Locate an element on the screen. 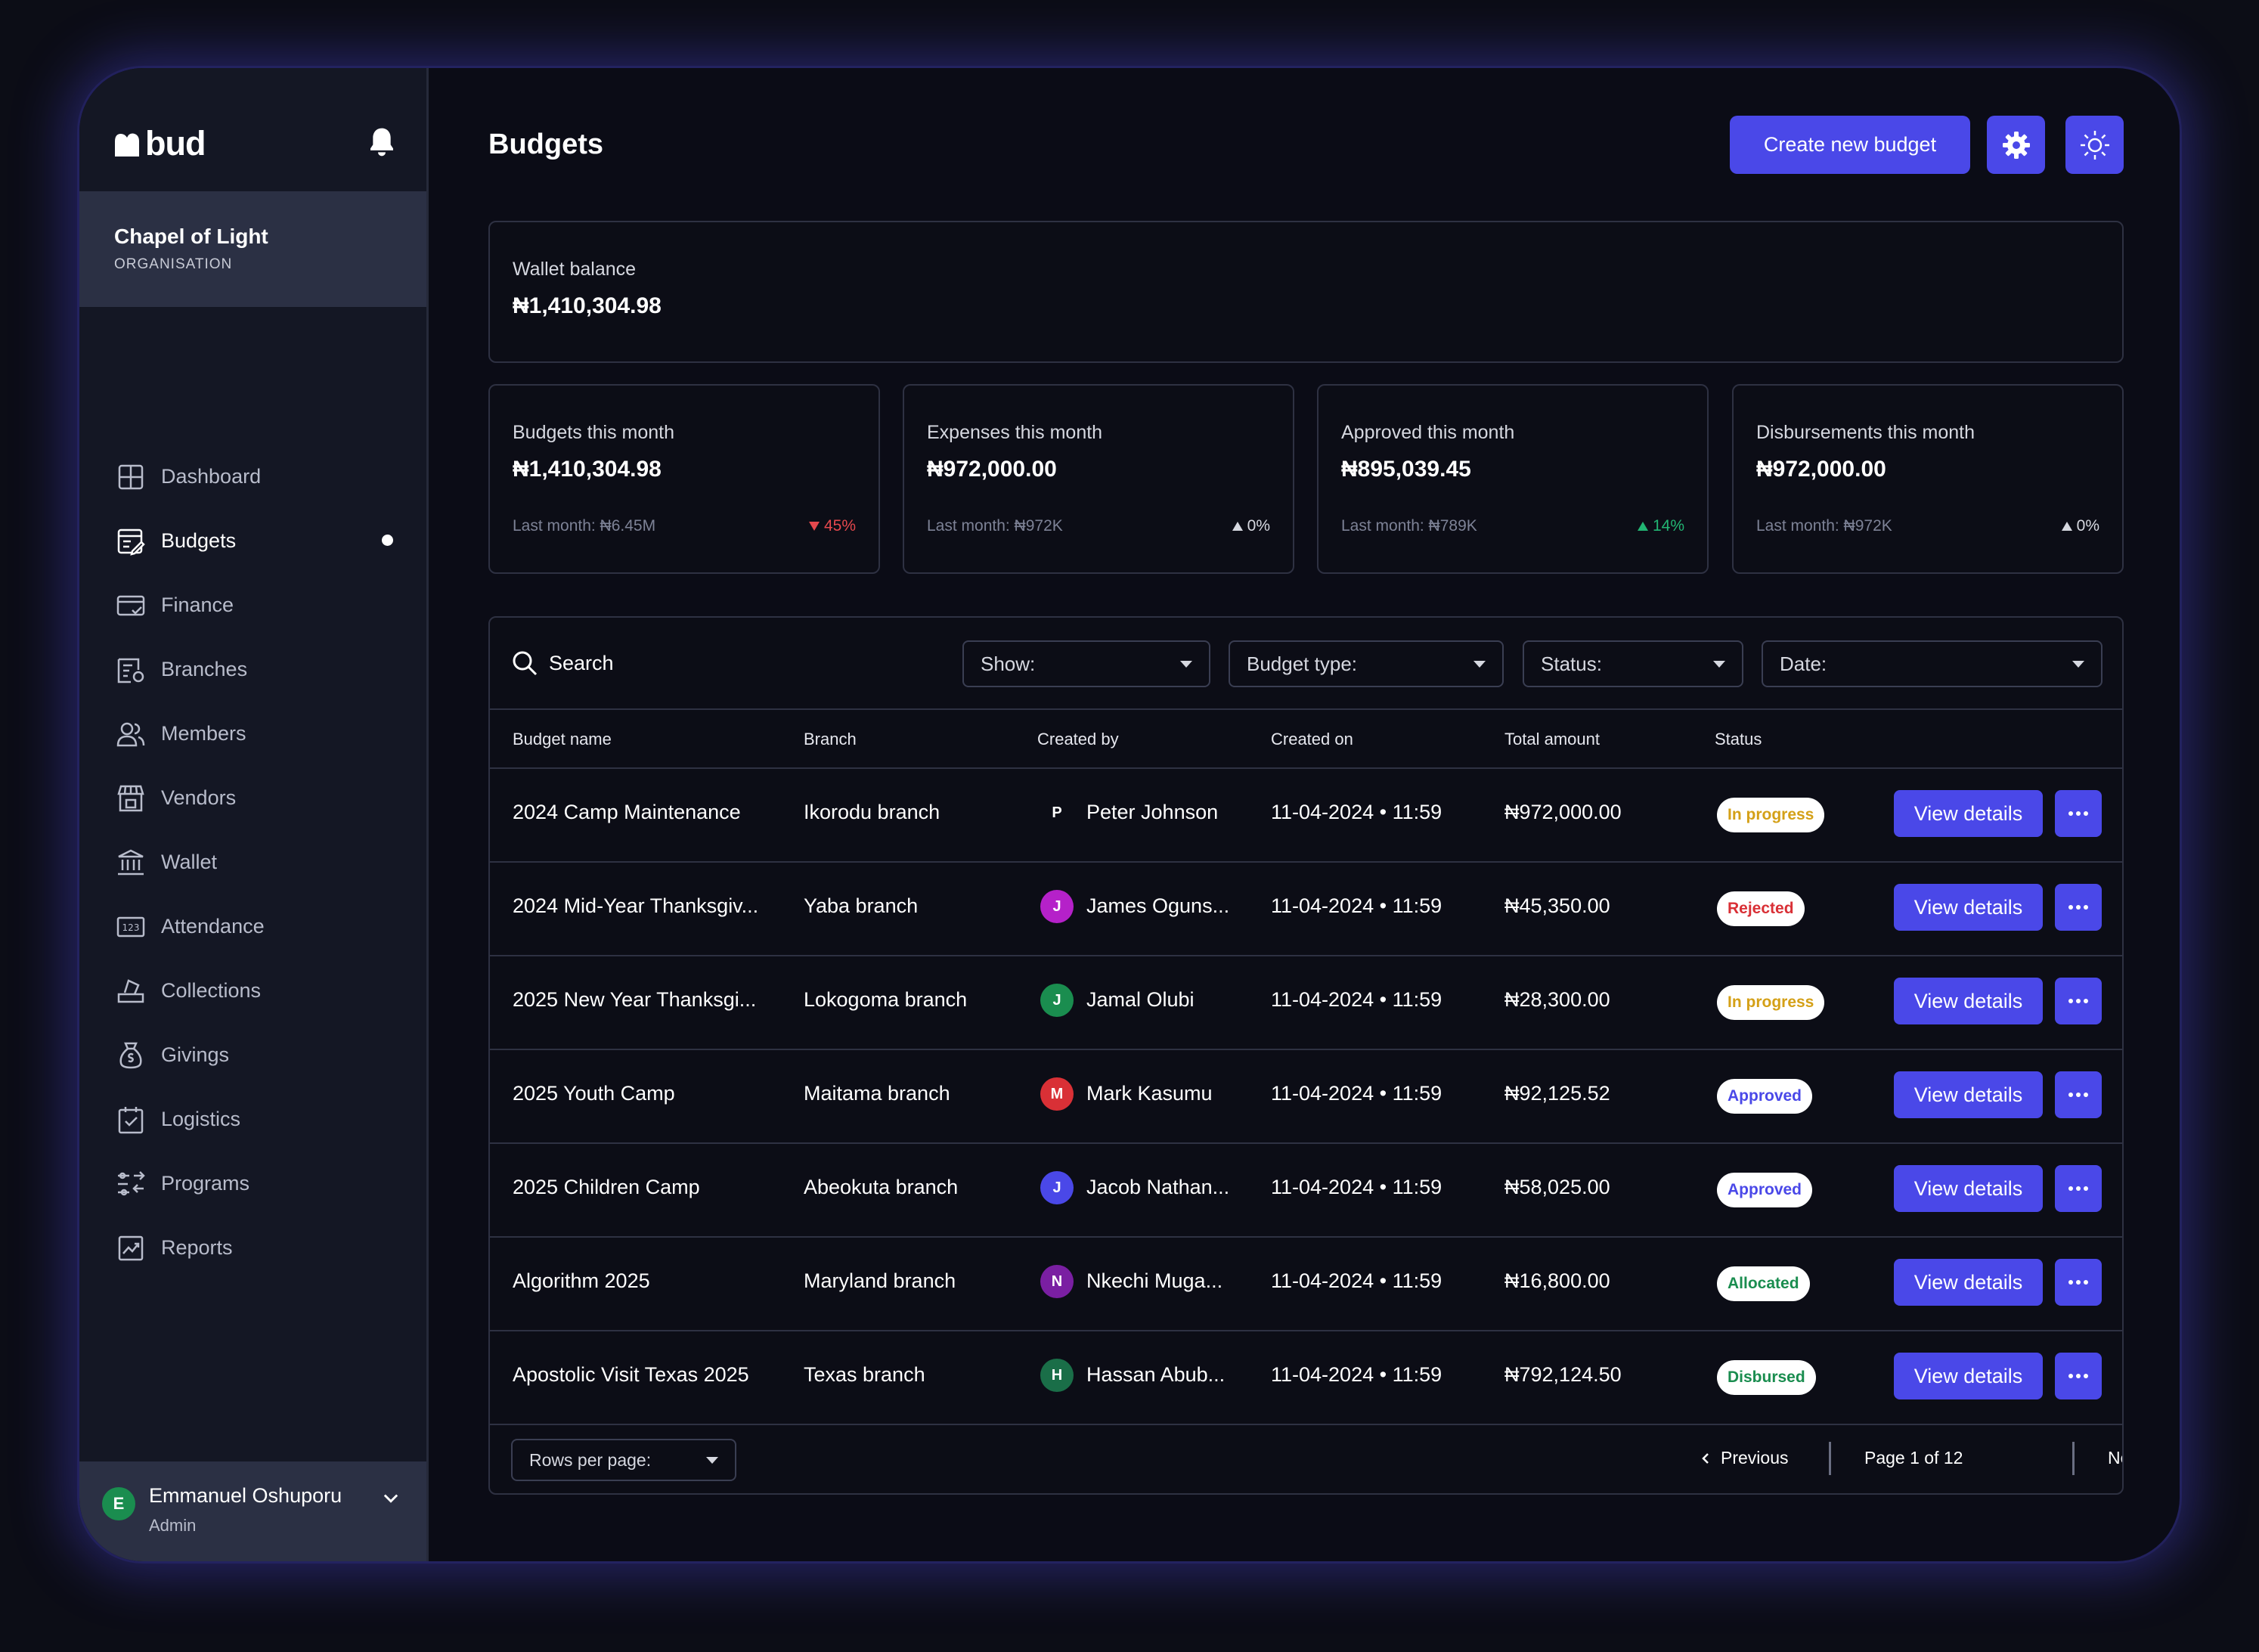 The image size is (2259, 1652). stat-value: ₦895,039.45 is located at coordinates (1406, 470).